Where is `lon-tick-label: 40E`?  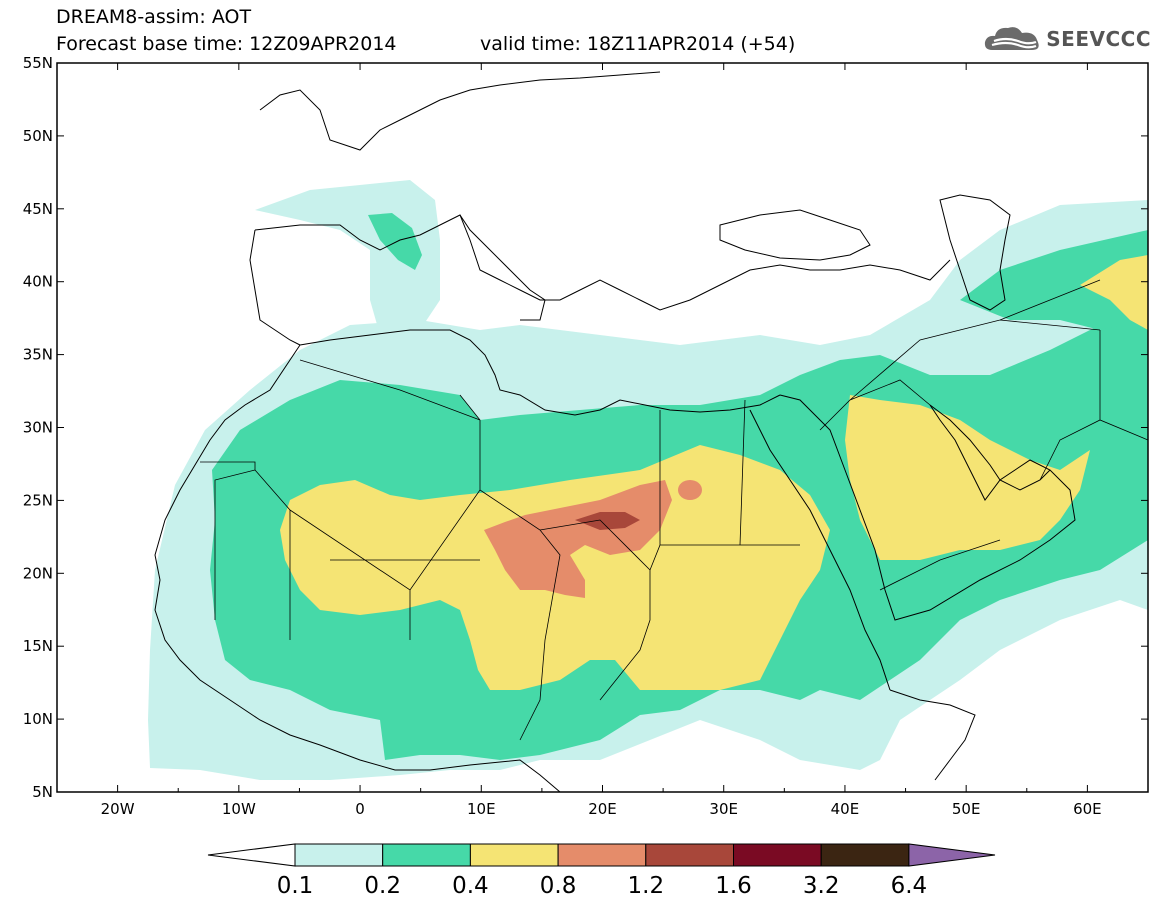
lon-tick-label: 40E is located at coordinates (845, 809).